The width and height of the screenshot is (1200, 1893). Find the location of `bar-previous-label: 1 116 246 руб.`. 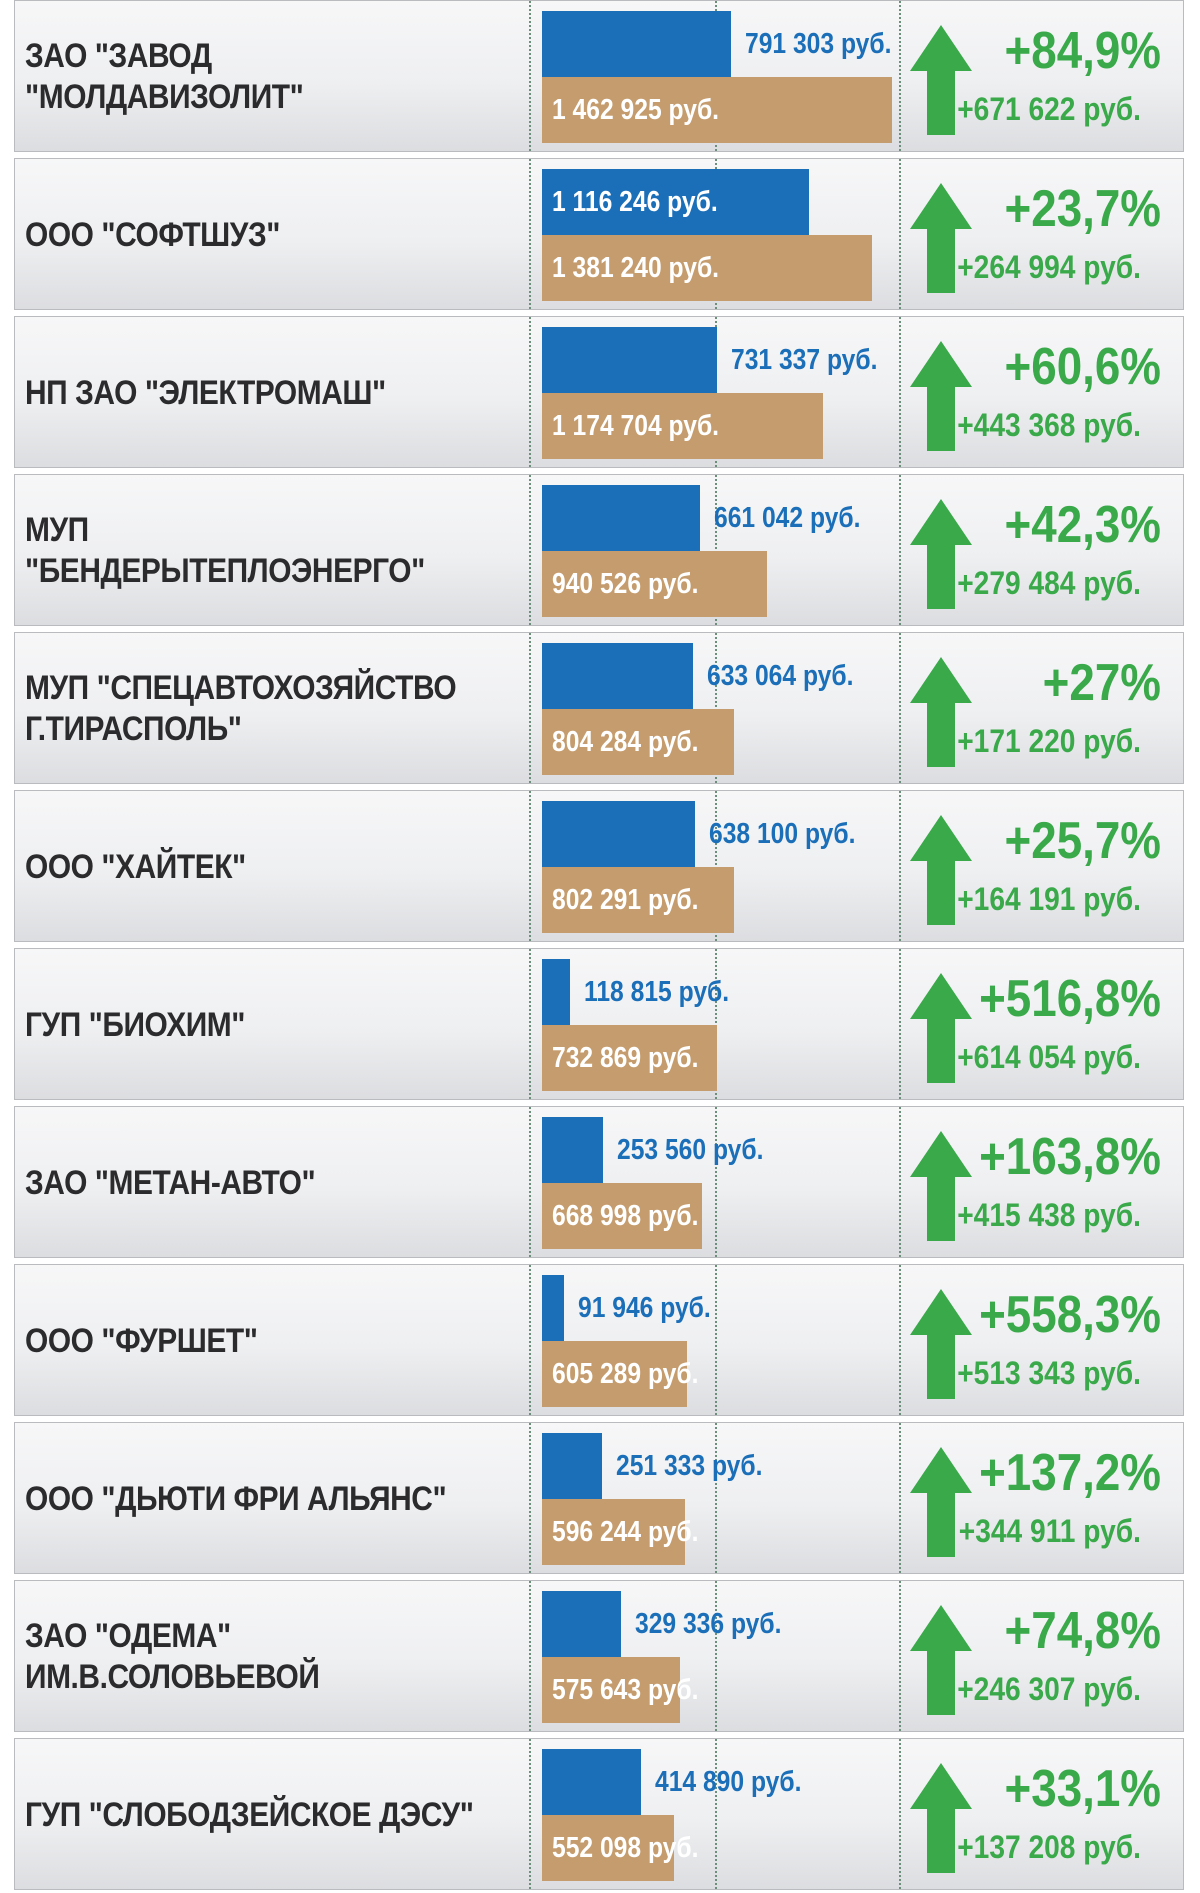

bar-previous-label: 1 116 246 руб. is located at coordinates (635, 201).